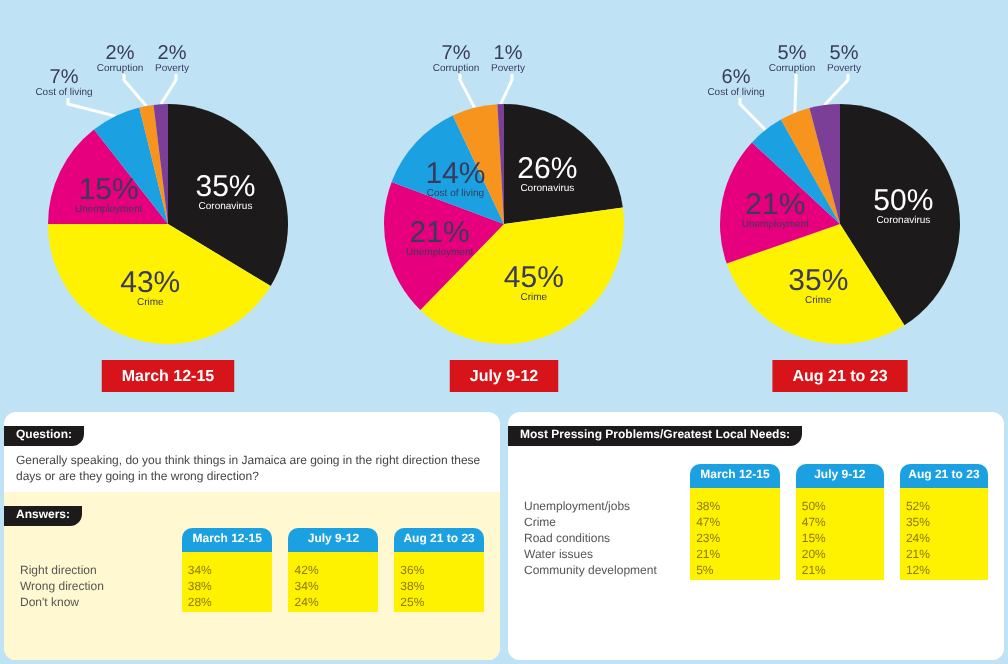 Image resolution: width=1008 pixels, height=664 pixels. I want to click on data-label: 35%, so click(225, 186).